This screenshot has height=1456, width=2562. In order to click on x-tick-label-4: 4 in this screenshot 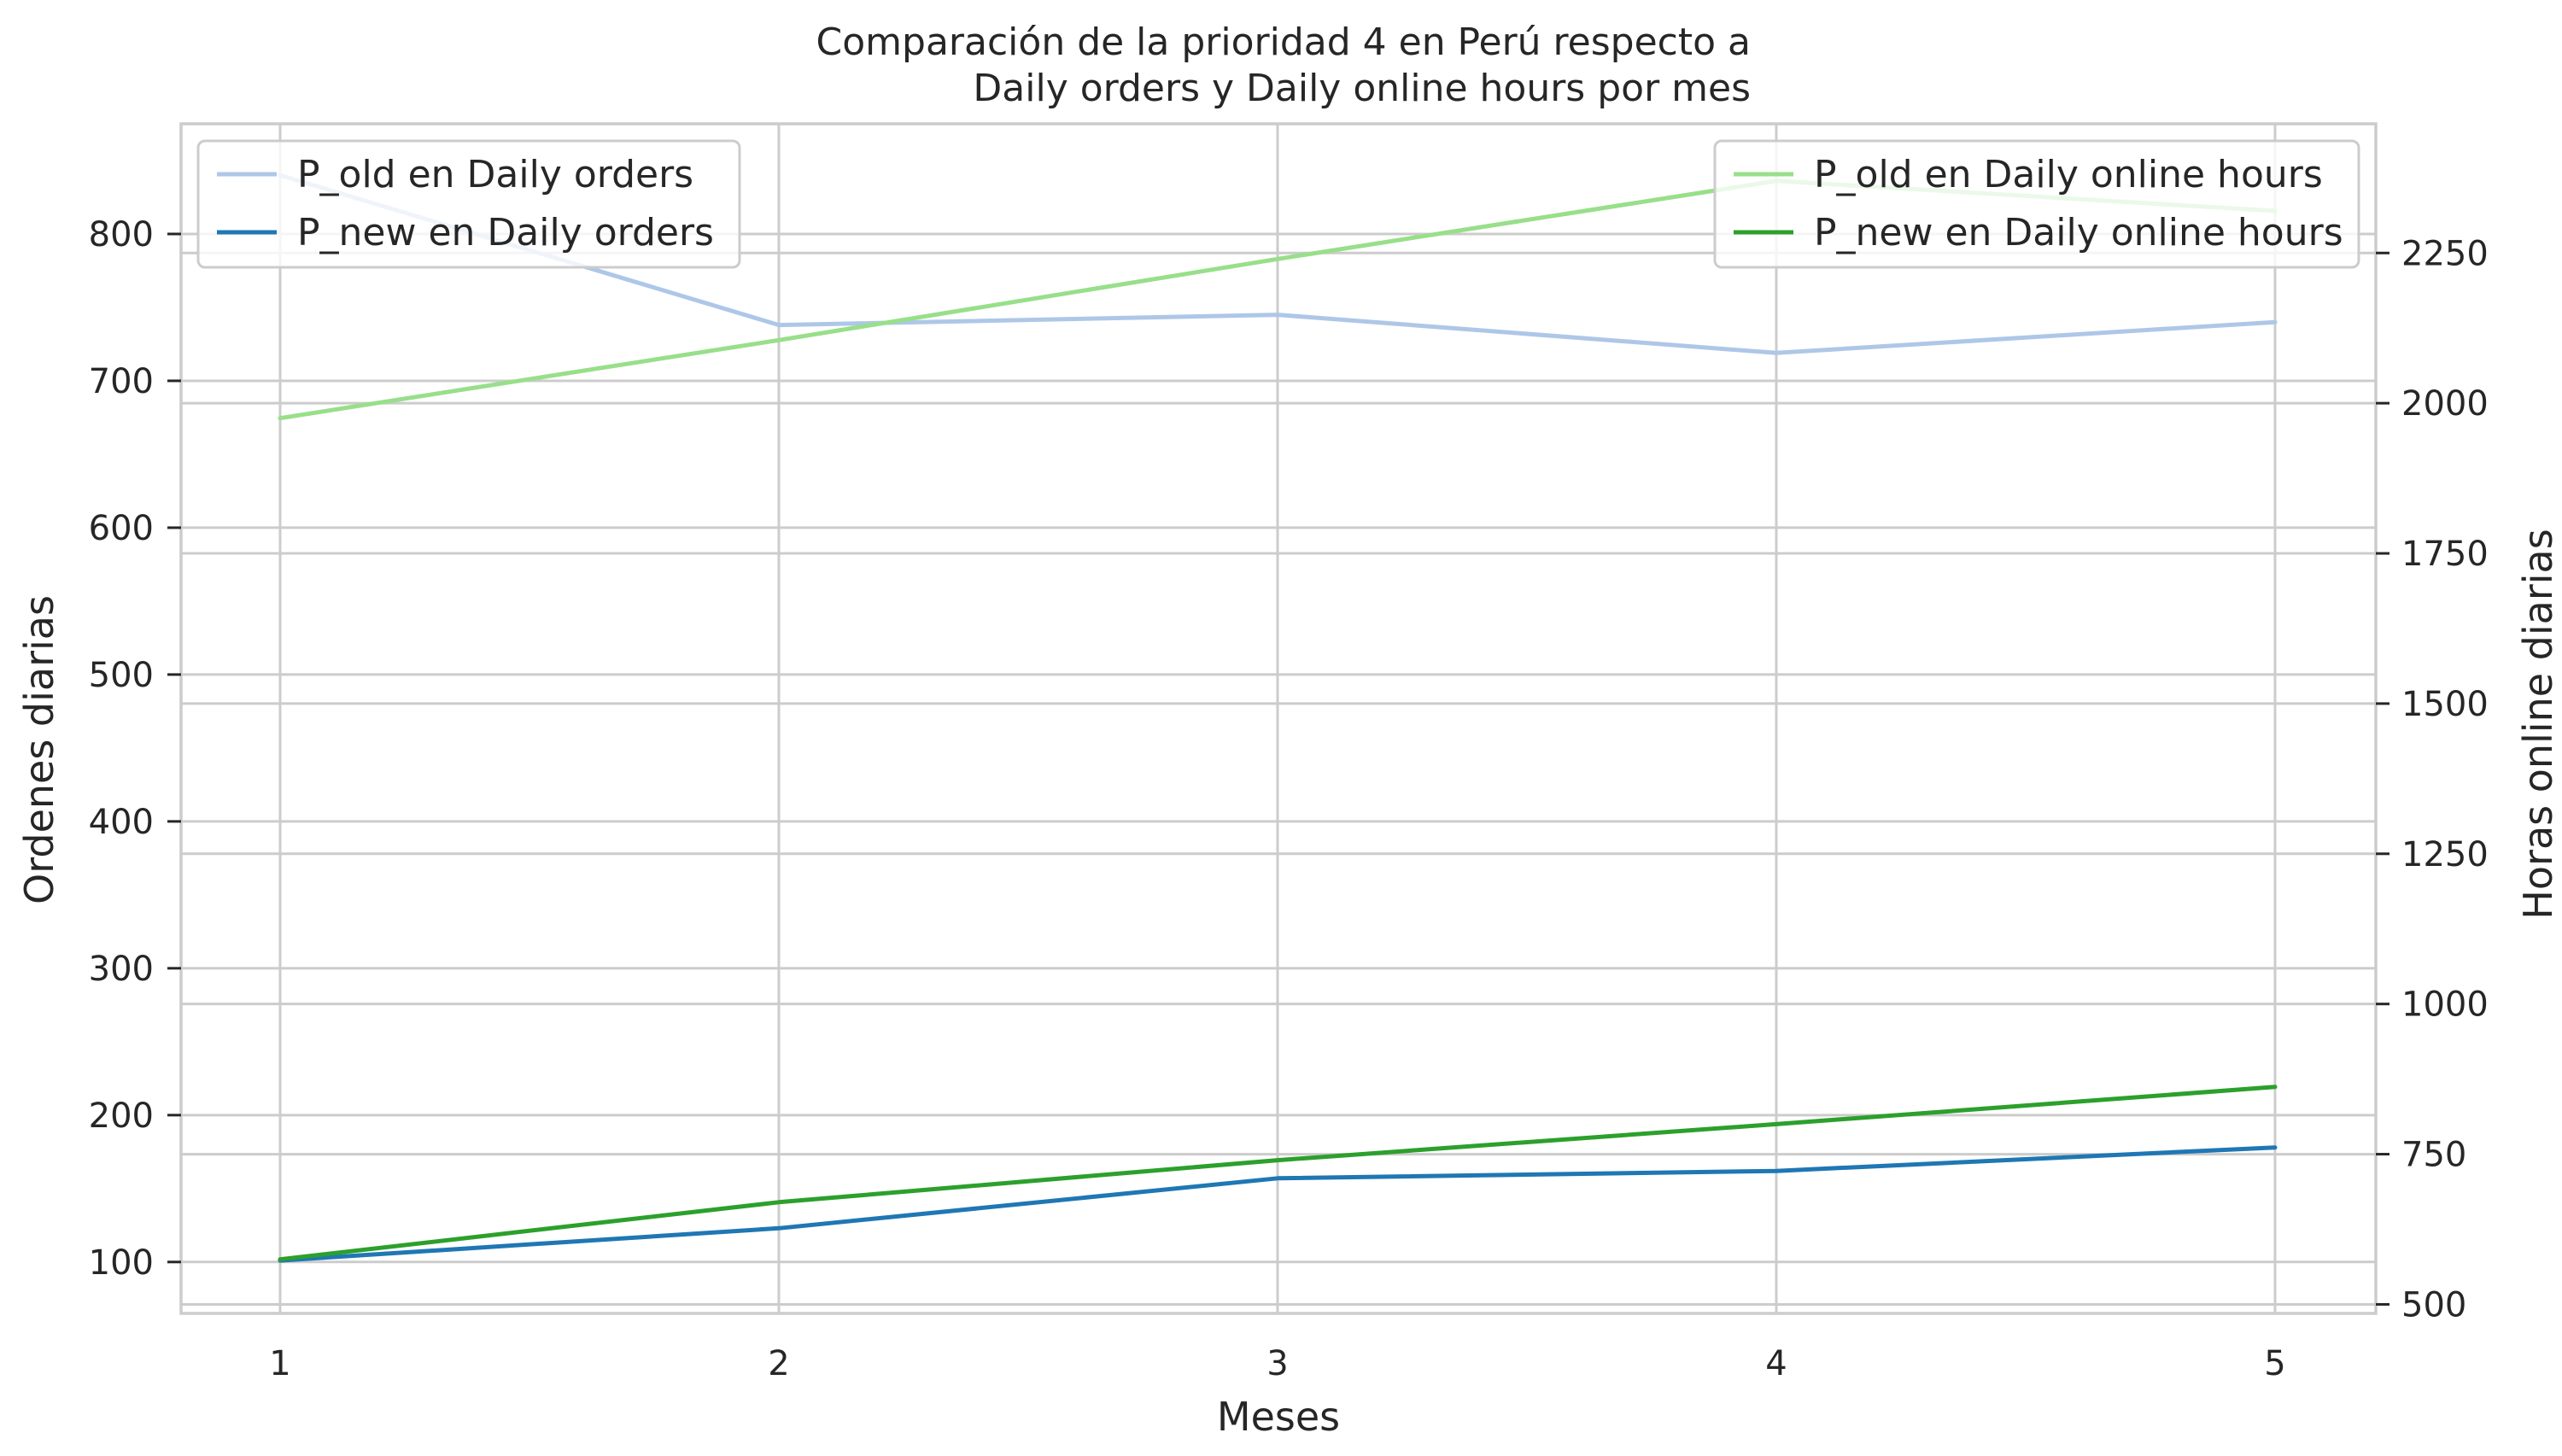, I will do `click(1776, 1364)`.